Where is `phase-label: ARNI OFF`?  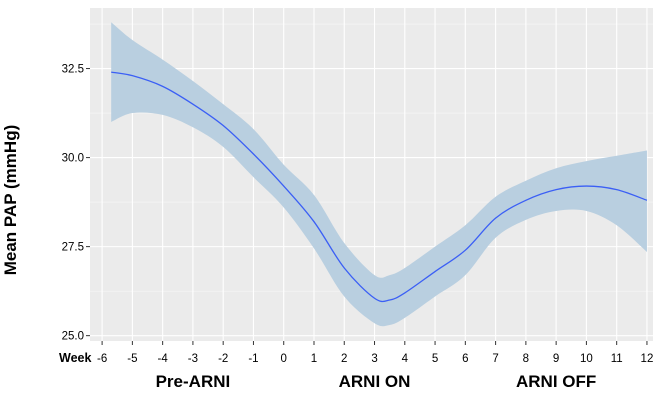 phase-label: ARNI OFF is located at coordinates (556, 381).